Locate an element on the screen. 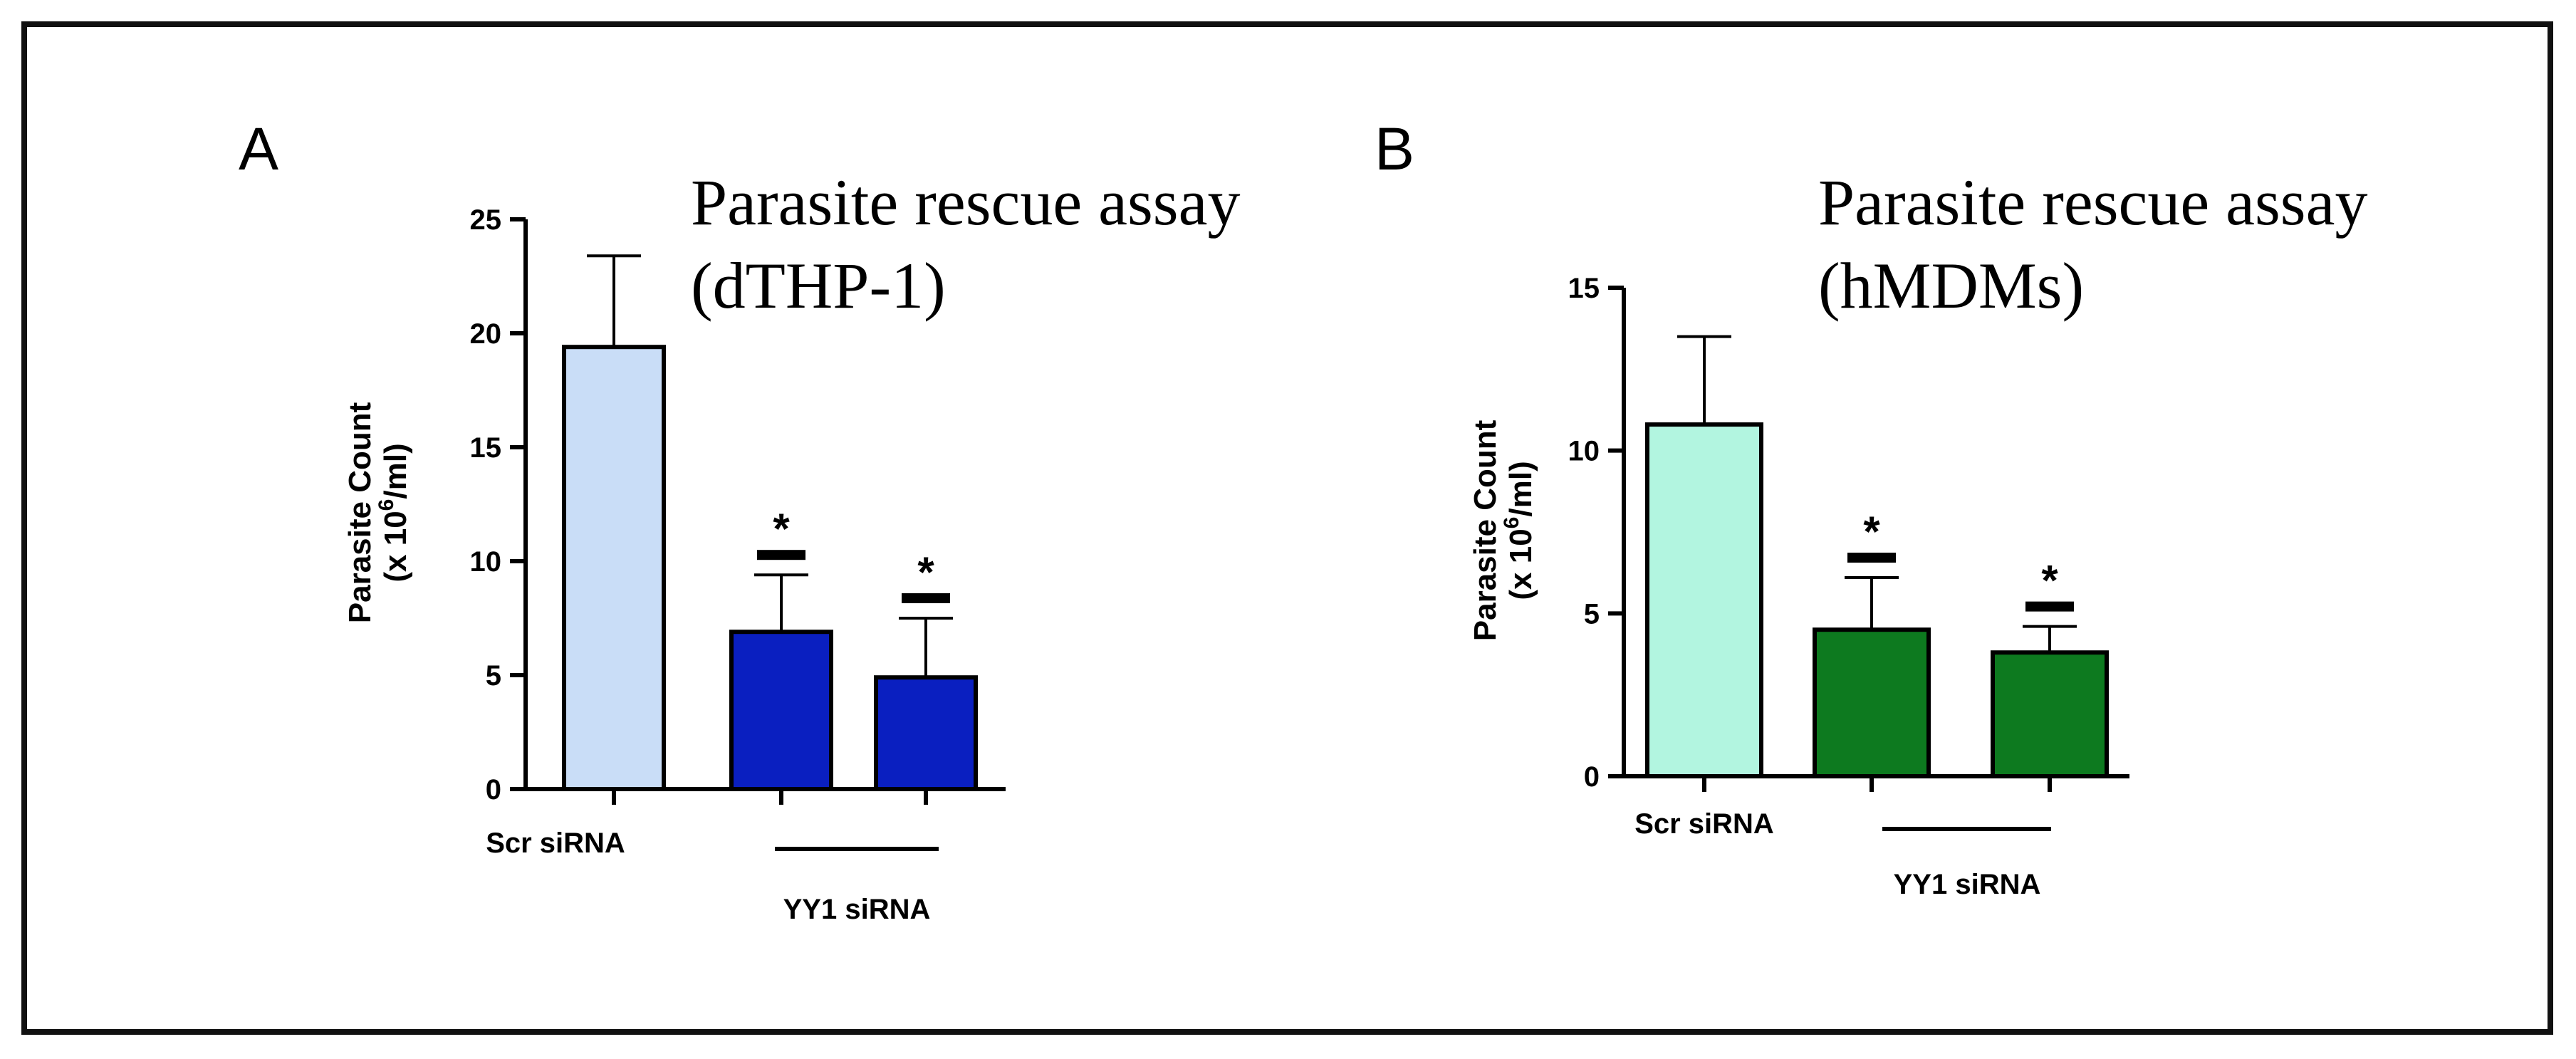  plot-area-a: 0 5 10 15 20 25 * * is located at coordinates (738, 504).